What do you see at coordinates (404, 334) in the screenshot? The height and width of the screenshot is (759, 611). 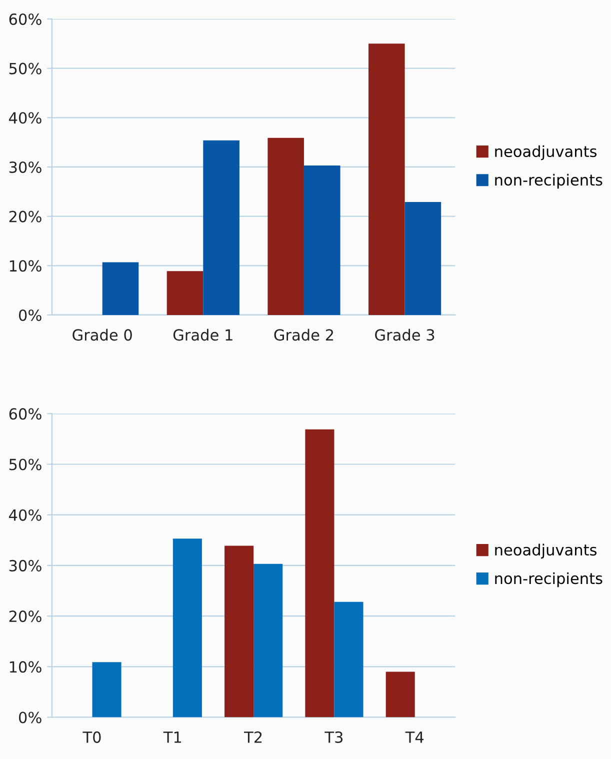 I see `x-tick-label: Grade 3` at bounding box center [404, 334].